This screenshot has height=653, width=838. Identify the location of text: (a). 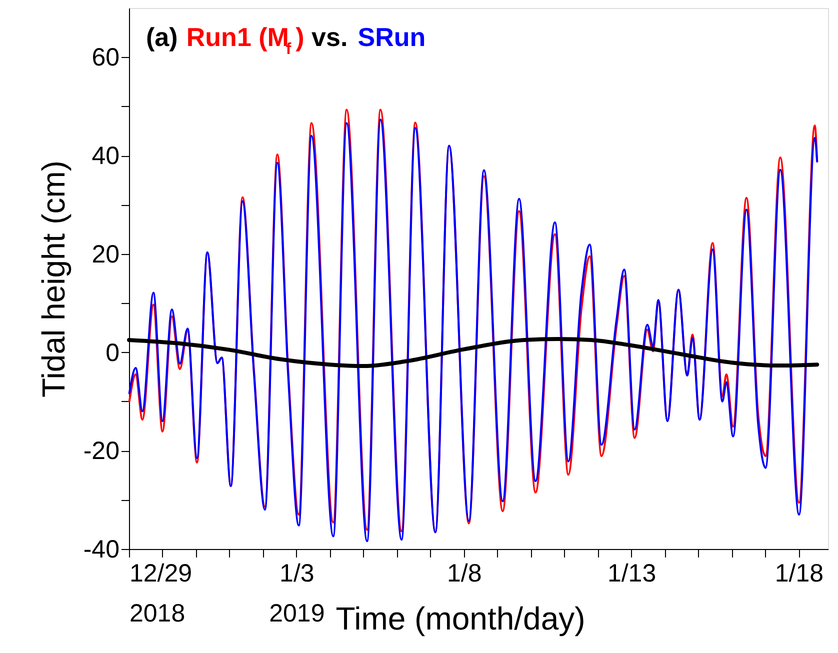
(162, 37).